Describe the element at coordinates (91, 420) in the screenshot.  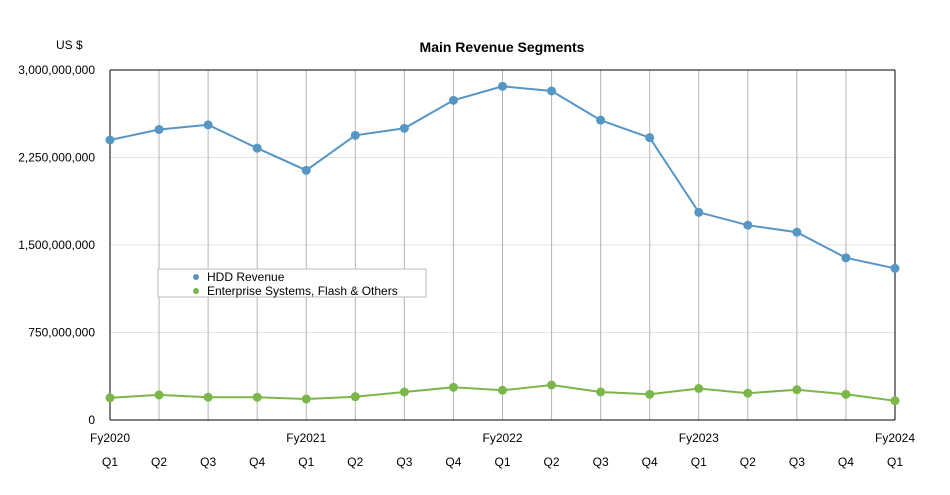
I see `y-tick-label: 0` at that location.